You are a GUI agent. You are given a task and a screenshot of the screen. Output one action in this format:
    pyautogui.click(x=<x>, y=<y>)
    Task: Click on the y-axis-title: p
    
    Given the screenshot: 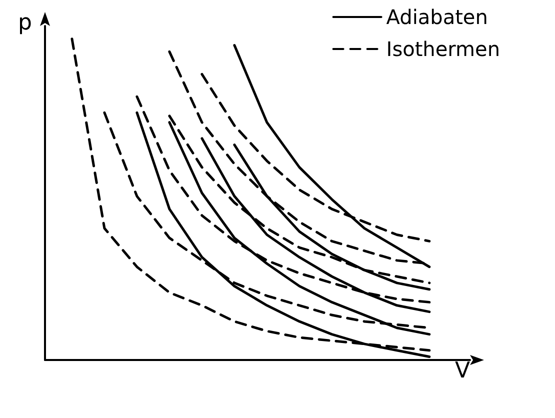 What is the action you would take?
    pyautogui.click(x=25, y=23)
    